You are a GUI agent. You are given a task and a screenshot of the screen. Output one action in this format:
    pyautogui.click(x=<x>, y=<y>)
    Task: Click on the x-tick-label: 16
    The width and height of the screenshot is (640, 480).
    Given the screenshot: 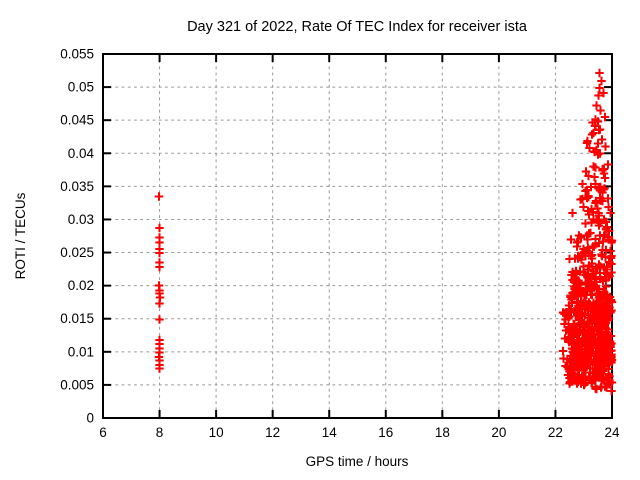 What is the action you would take?
    pyautogui.click(x=385, y=432)
    